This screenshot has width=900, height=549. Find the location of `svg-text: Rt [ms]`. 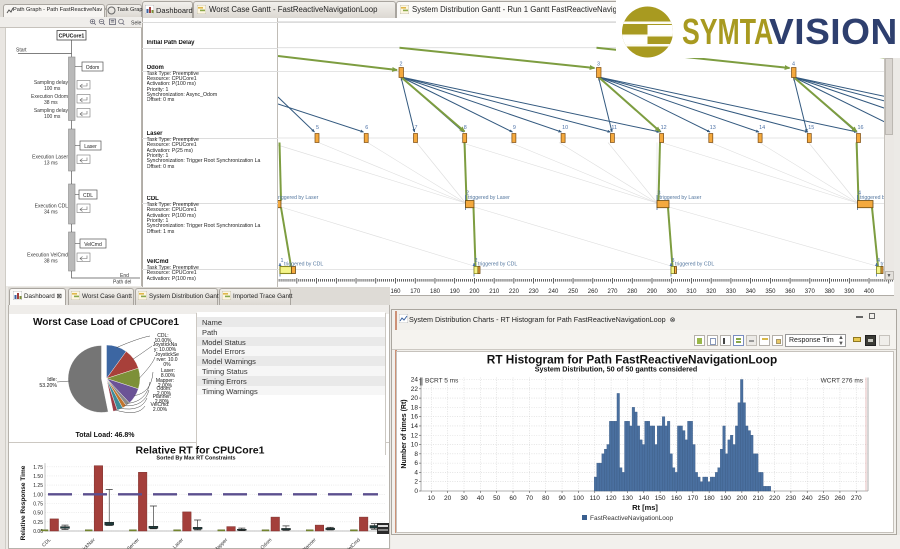

svg-text: Rt [ms] is located at coordinates (645, 507).